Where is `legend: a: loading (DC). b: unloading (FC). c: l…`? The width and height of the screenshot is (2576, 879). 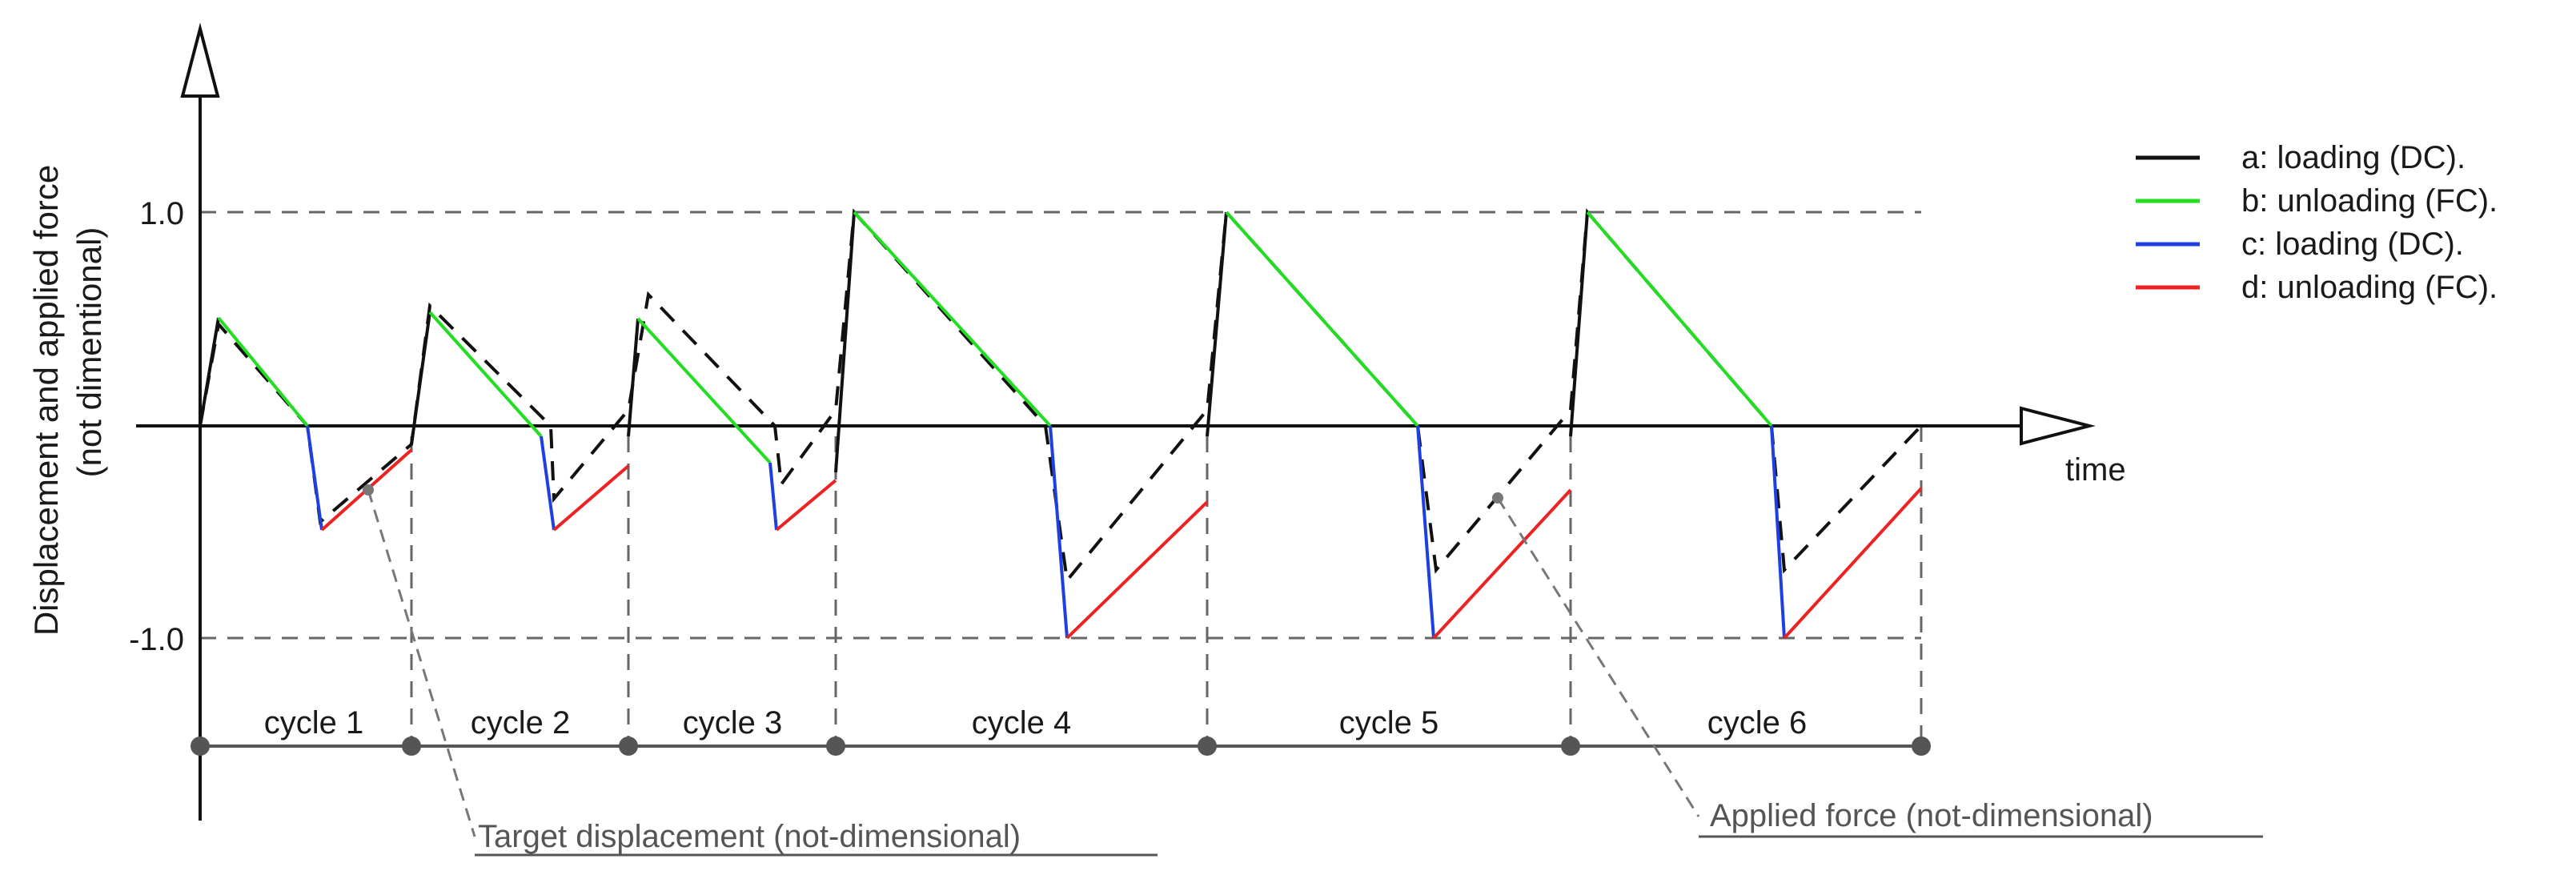 legend: a: loading (DC). b: unloading (FC). c: l… is located at coordinates (2317, 222).